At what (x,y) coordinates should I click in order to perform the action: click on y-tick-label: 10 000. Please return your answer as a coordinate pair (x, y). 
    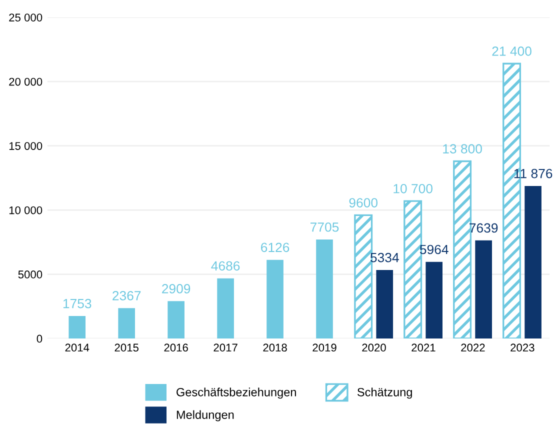
    Looking at the image, I should click on (25, 210).